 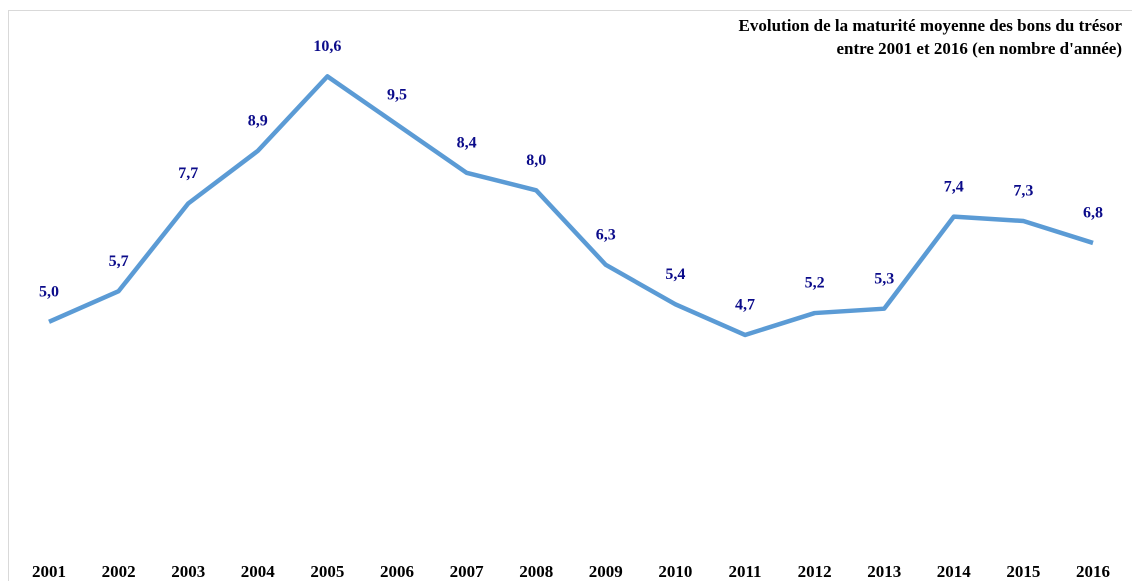 I want to click on x-tick-label: 2006, so click(x=397, y=571).